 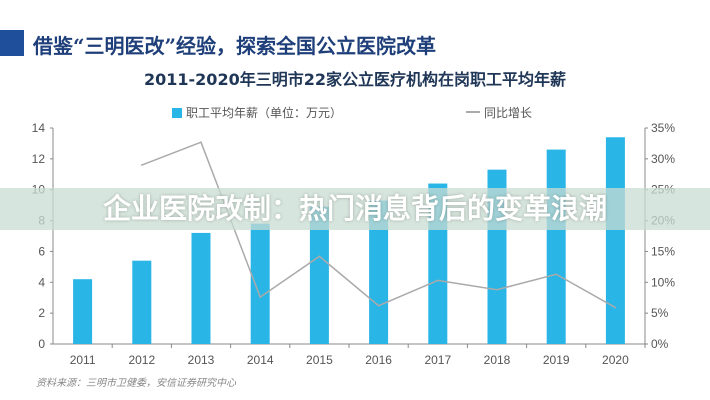 I want to click on x-tick-label: 2017, so click(x=437, y=360).